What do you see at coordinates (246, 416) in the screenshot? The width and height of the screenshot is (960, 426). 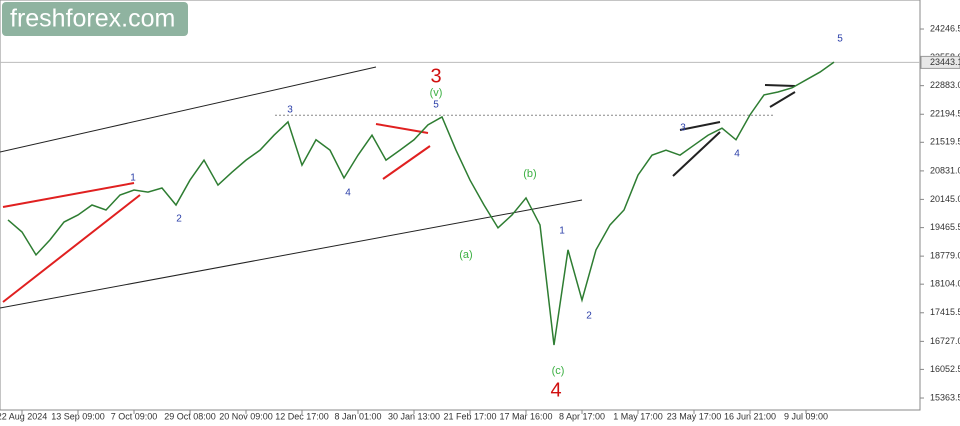 I see `x-tick-label: 20 Nov 09:00` at bounding box center [246, 416].